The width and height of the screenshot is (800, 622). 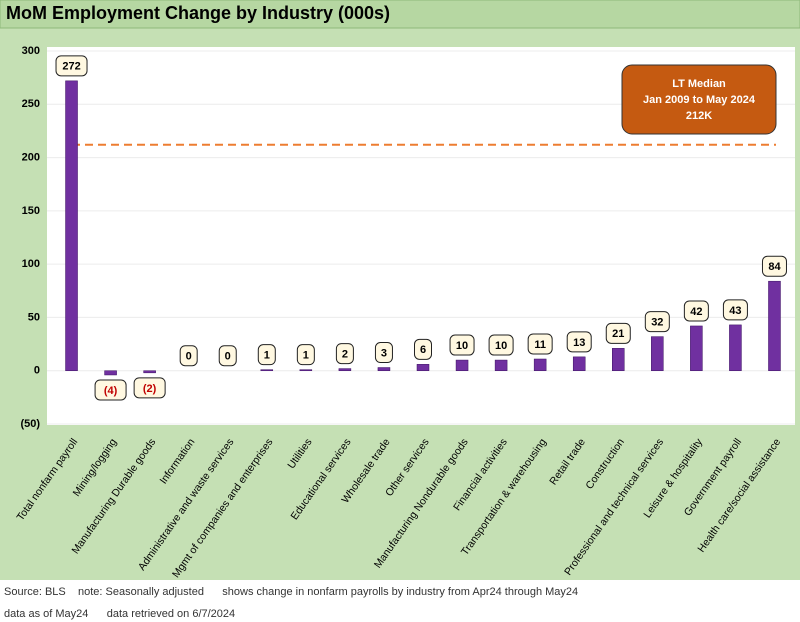 I want to click on value-label: 13, so click(x=579, y=343).